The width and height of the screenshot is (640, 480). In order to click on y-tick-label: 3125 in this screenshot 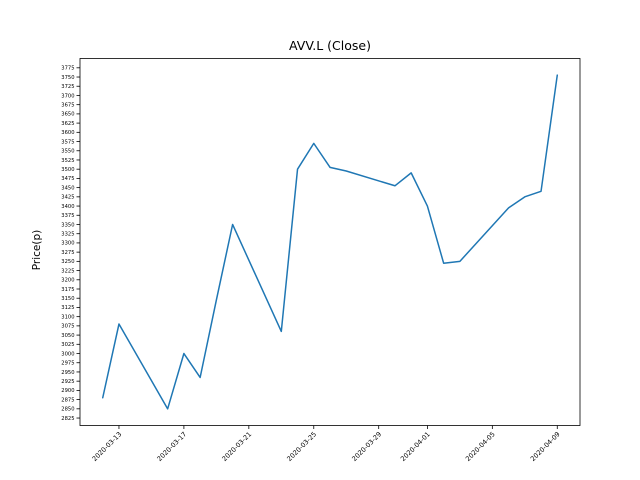, I will do `click(67, 308)`.